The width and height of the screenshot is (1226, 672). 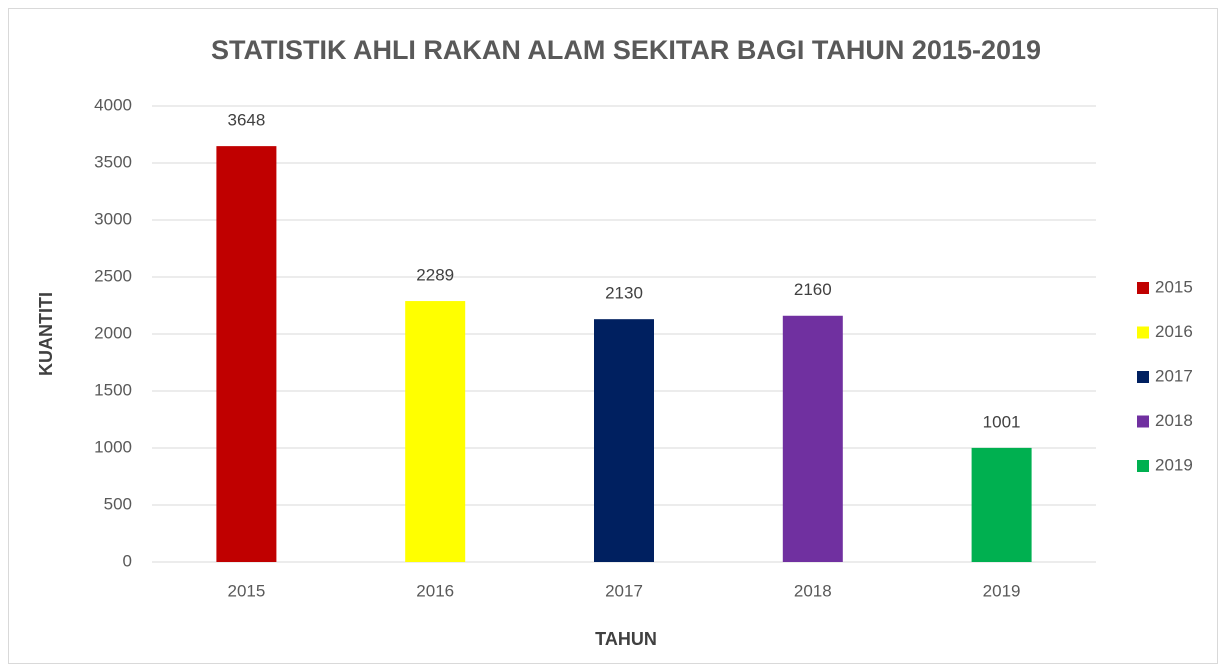 I want to click on value-label: 2130, so click(x=624, y=293).